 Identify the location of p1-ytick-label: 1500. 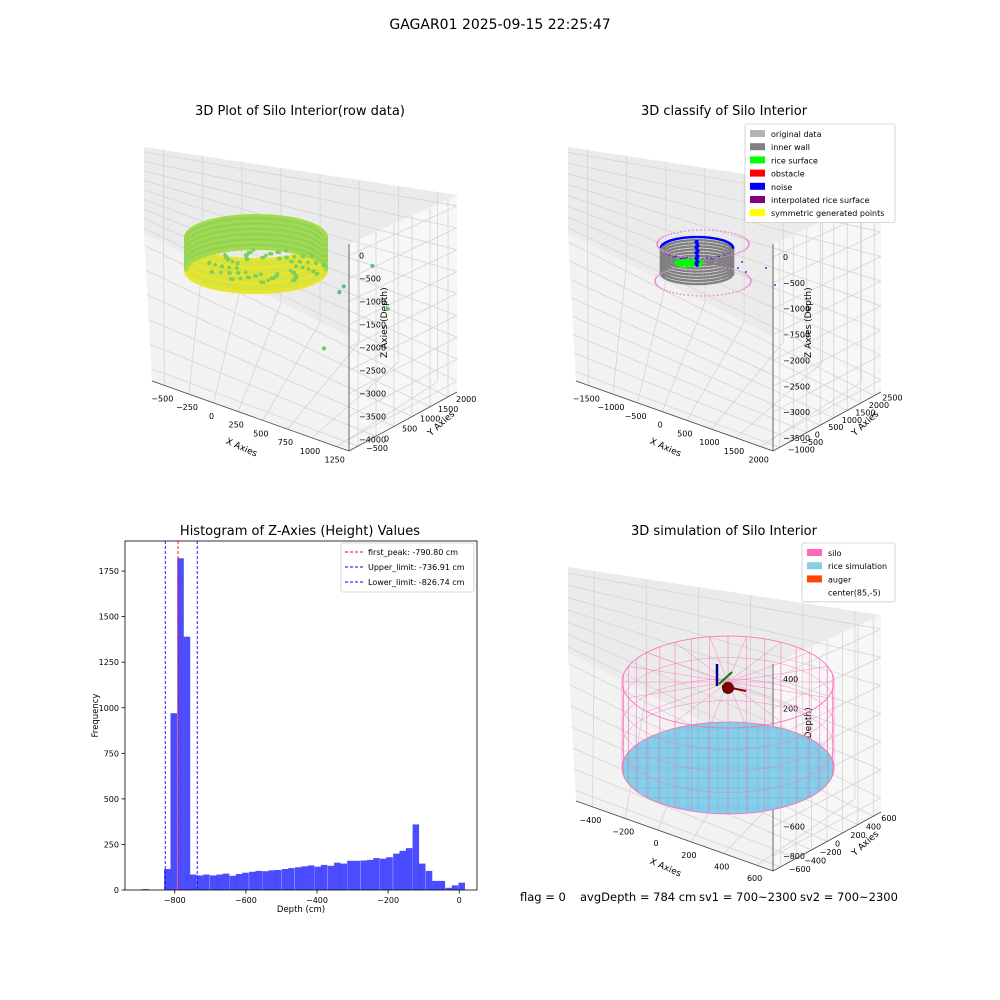
(448, 409).